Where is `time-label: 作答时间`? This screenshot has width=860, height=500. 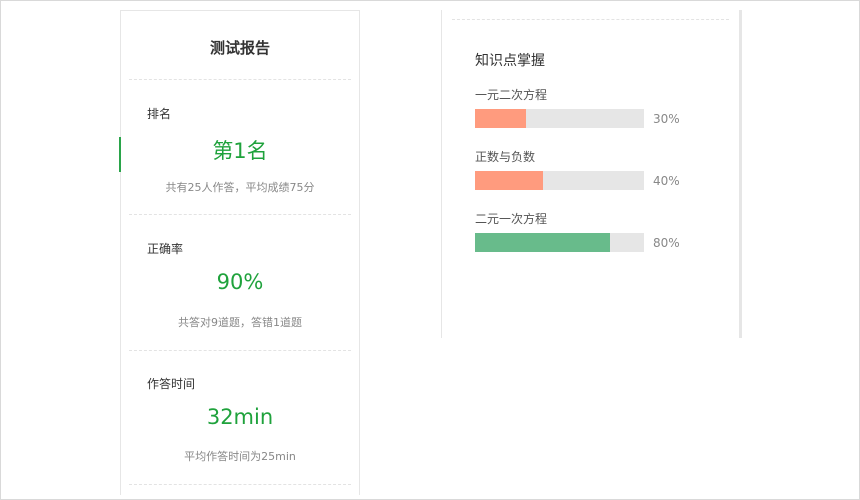 time-label: 作答时间 is located at coordinates (171, 384).